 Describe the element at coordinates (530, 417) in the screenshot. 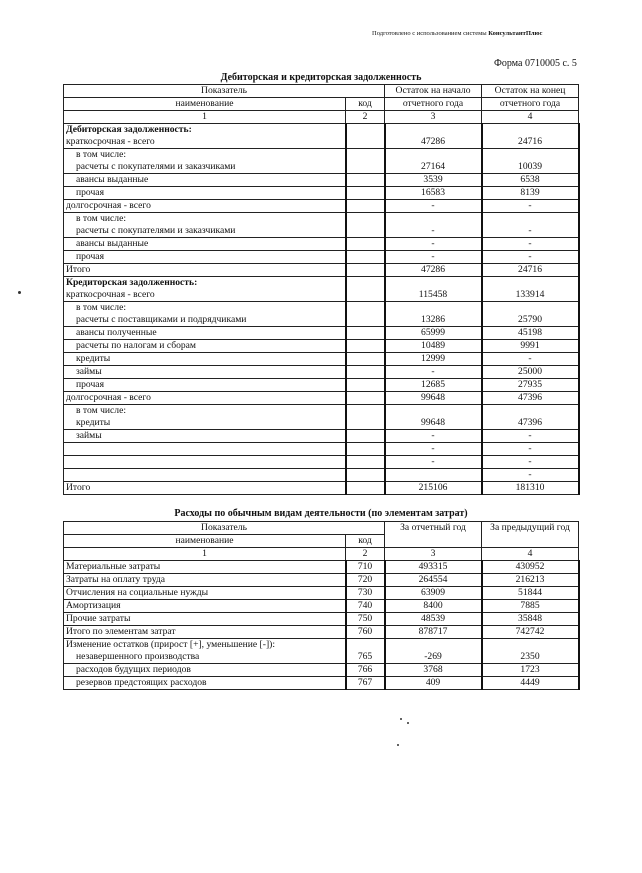

I see `value-col4: 47396` at that location.